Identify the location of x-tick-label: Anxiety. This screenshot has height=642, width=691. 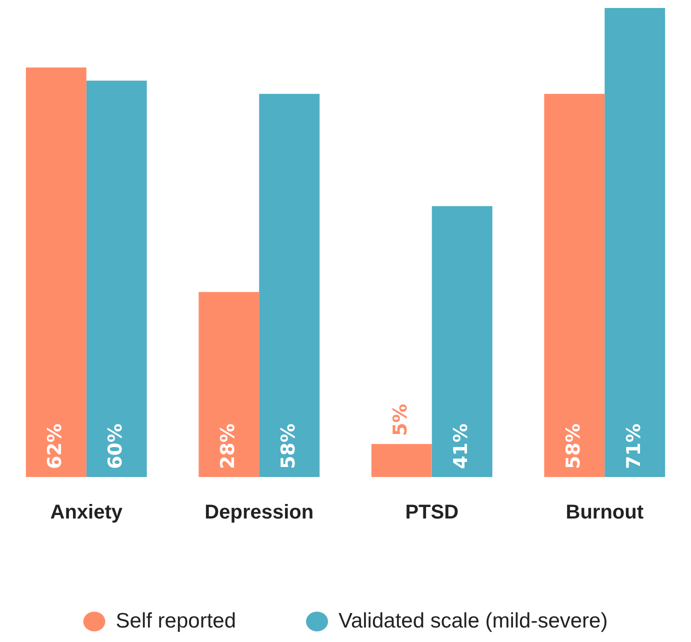
(87, 513).